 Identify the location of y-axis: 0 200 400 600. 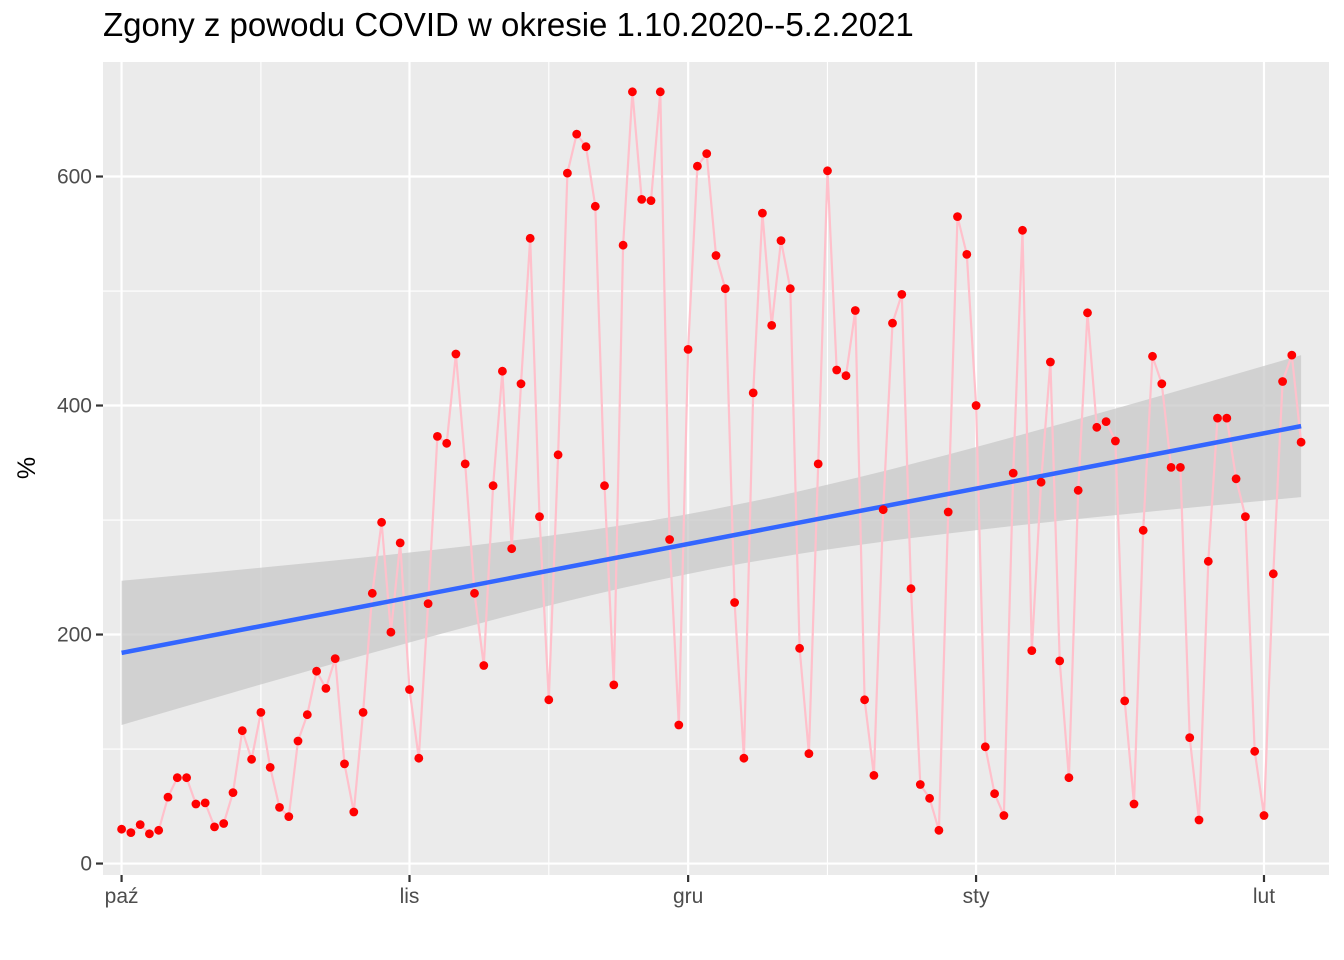
(80, 521).